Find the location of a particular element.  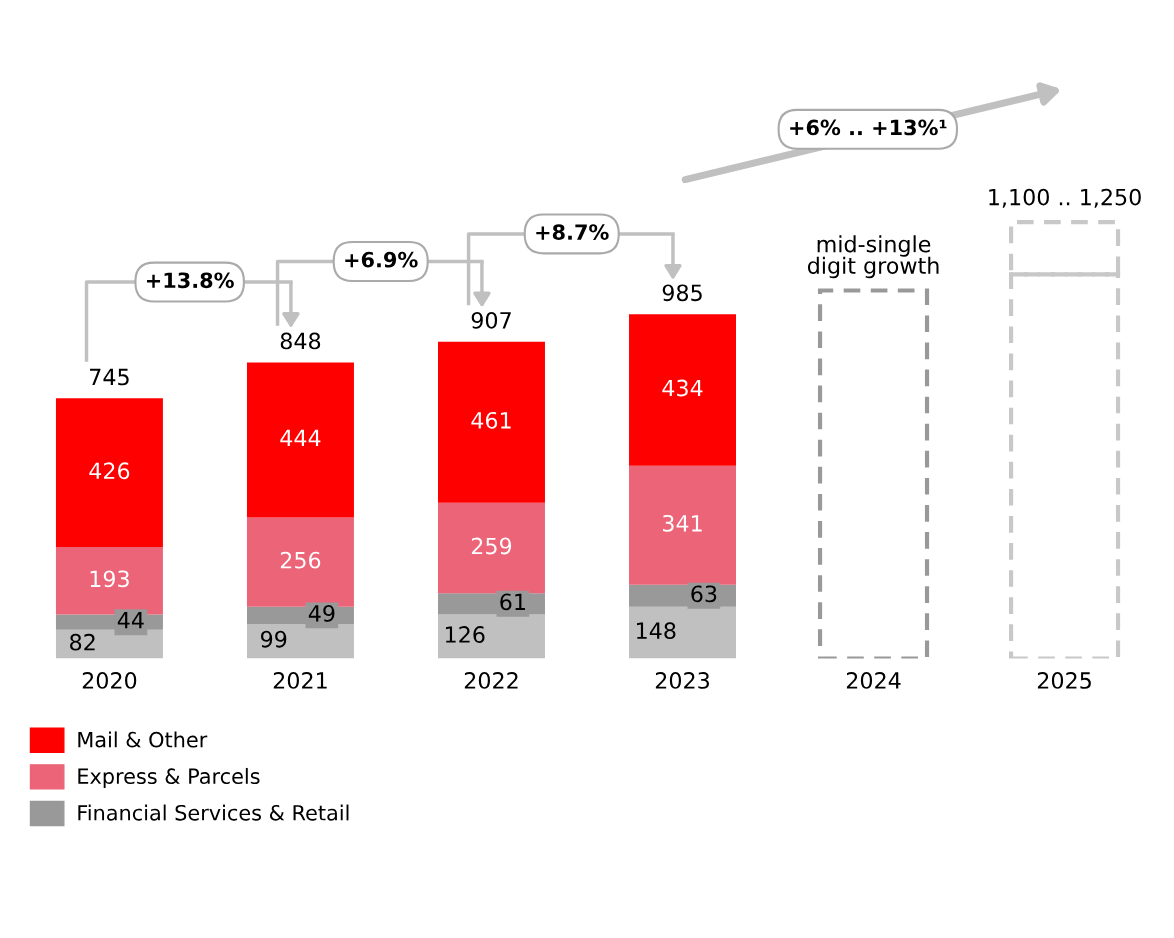

x-tick-label: 2024 is located at coordinates (873, 680).